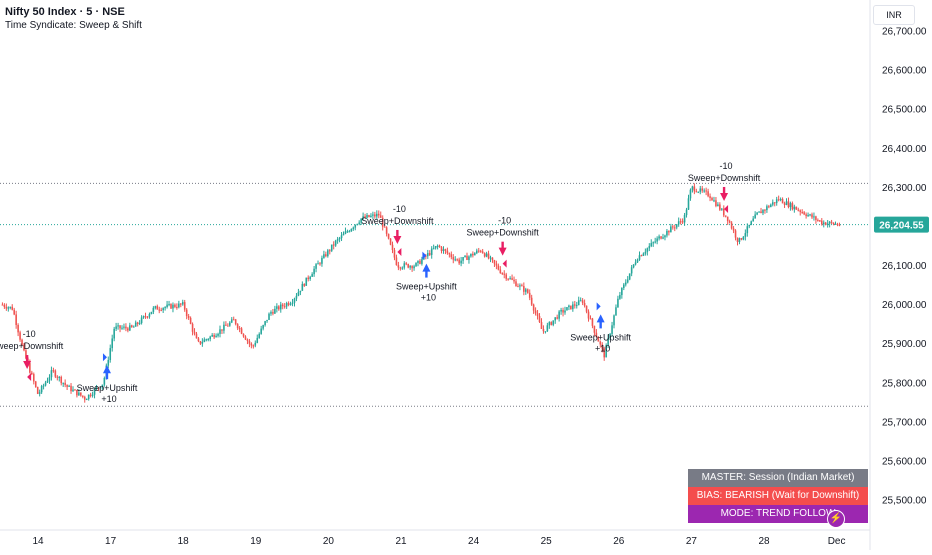  I want to click on y-tick-label: 25,800.00, so click(904, 383).